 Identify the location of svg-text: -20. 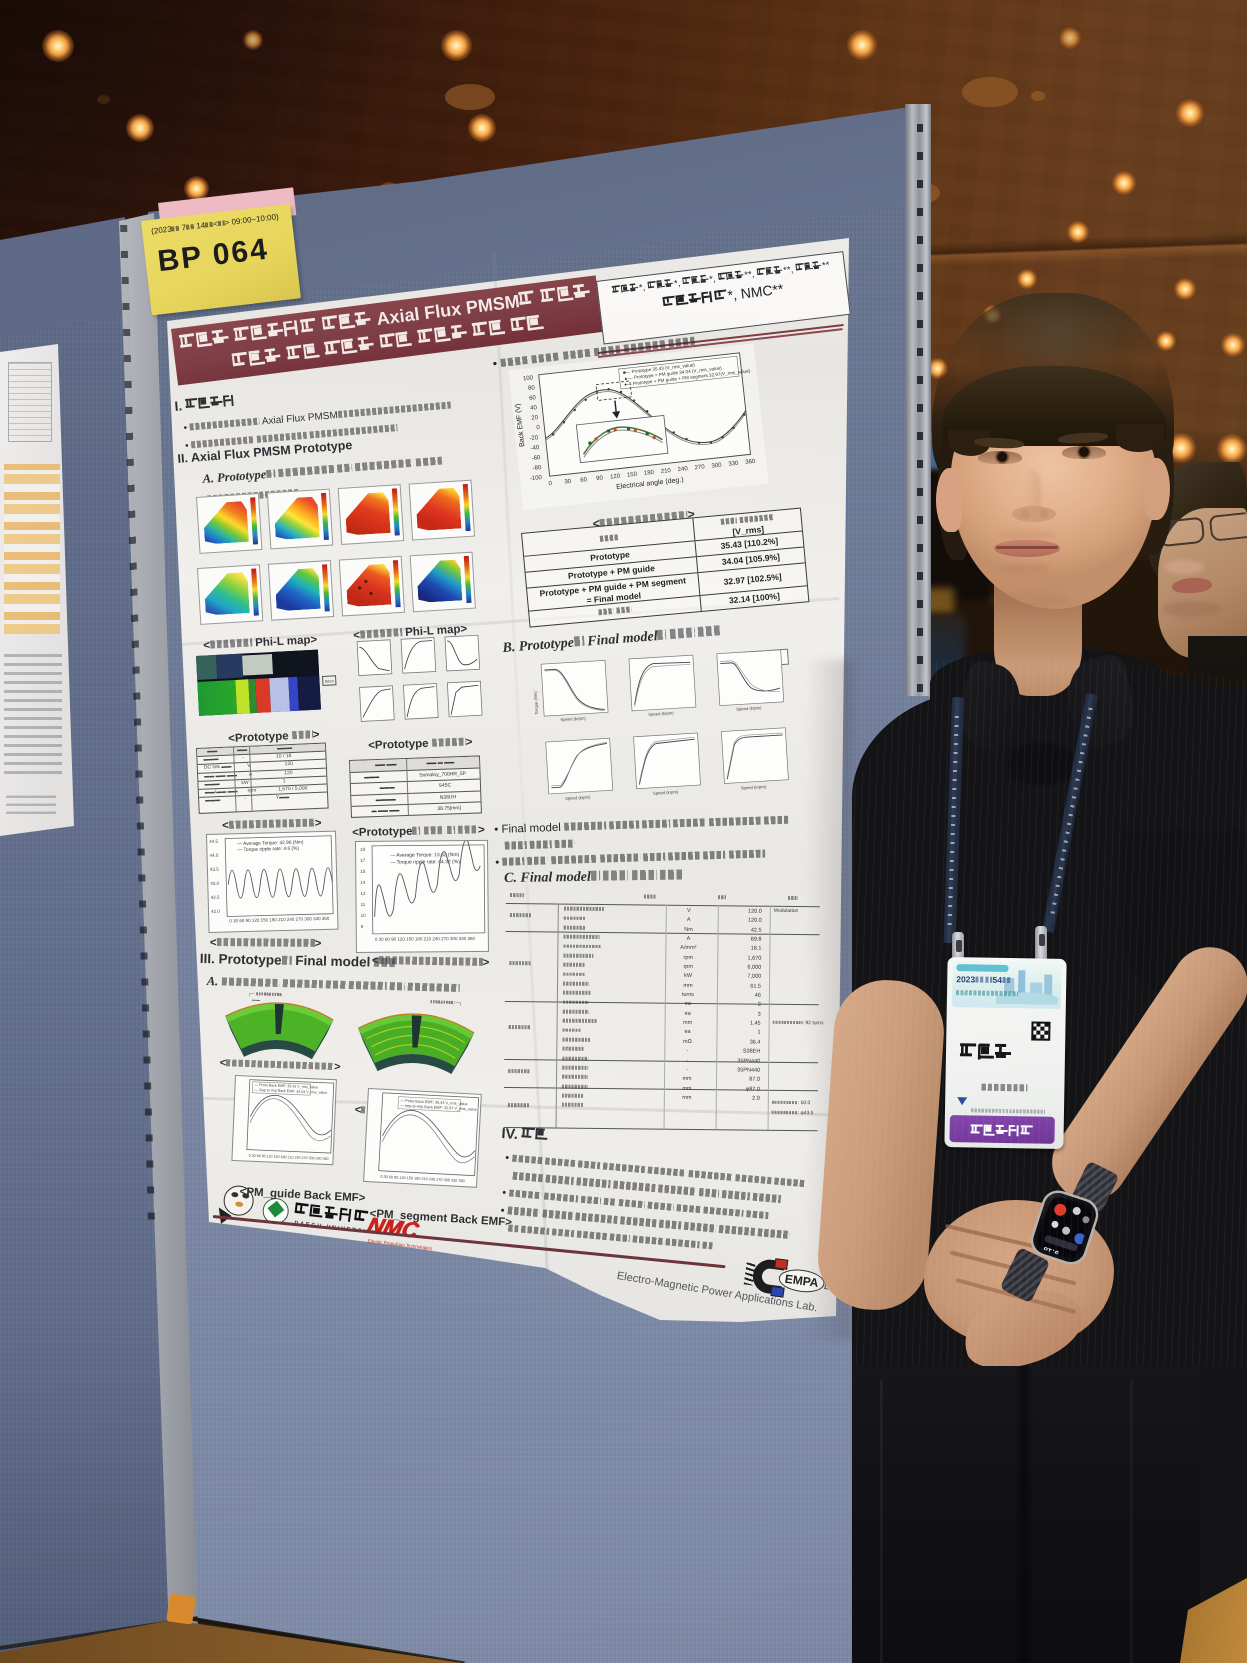
(534, 438).